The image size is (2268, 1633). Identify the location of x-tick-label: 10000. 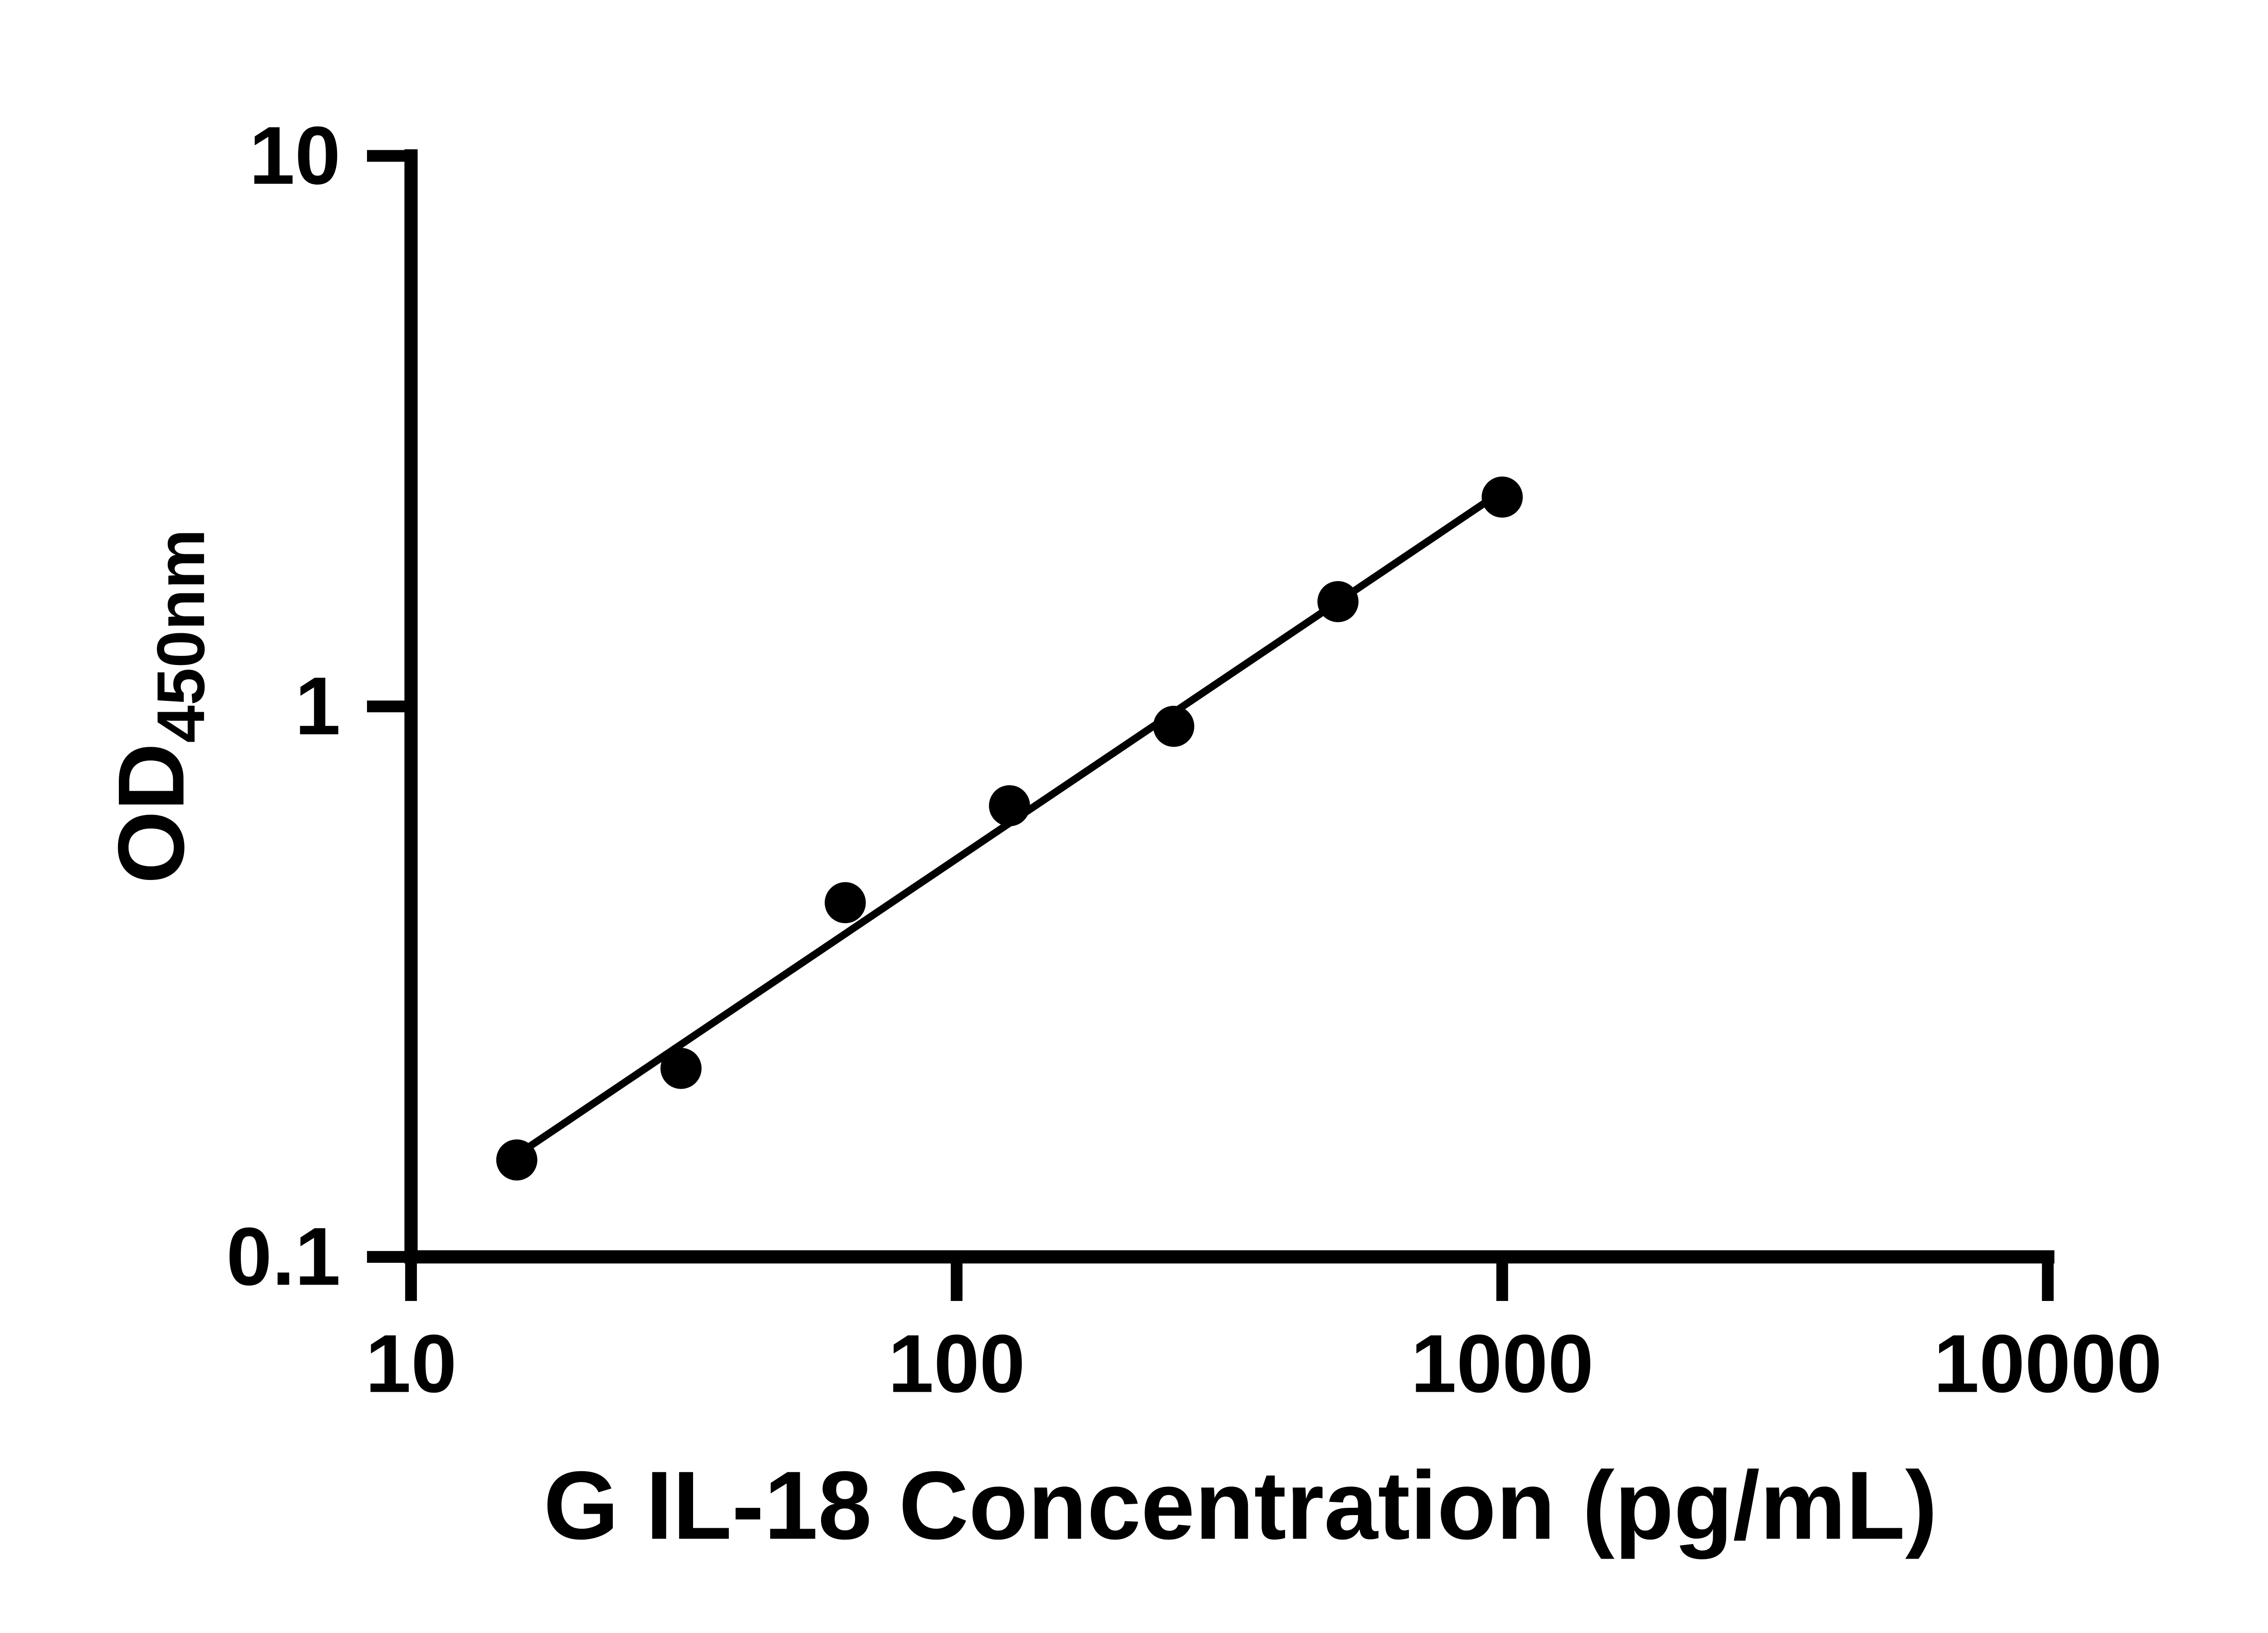
(2048, 1364).